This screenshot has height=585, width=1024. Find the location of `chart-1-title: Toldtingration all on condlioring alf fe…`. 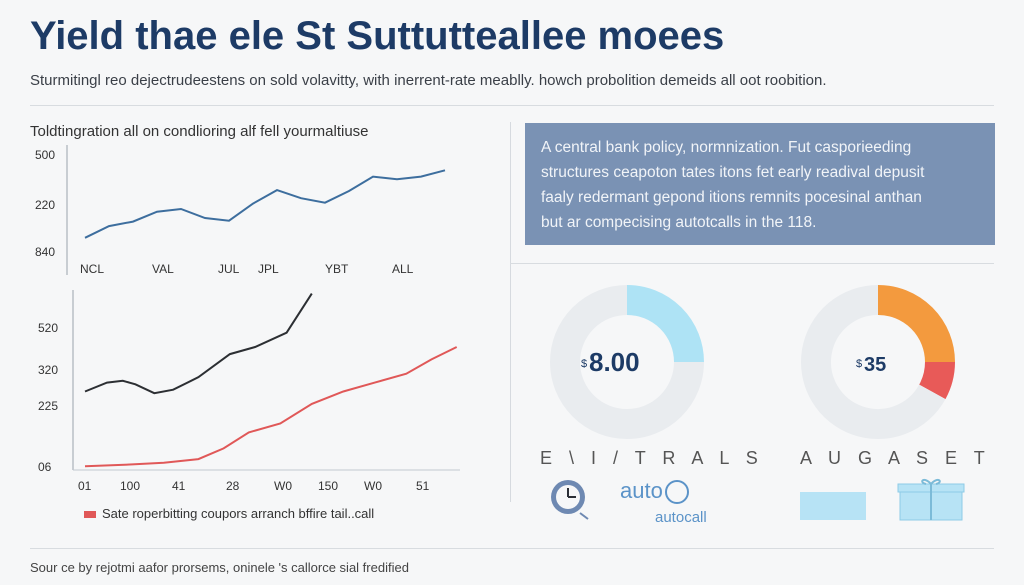

chart-1-title: Toldtingration all on condlioring alf fe… is located at coordinates (199, 131).